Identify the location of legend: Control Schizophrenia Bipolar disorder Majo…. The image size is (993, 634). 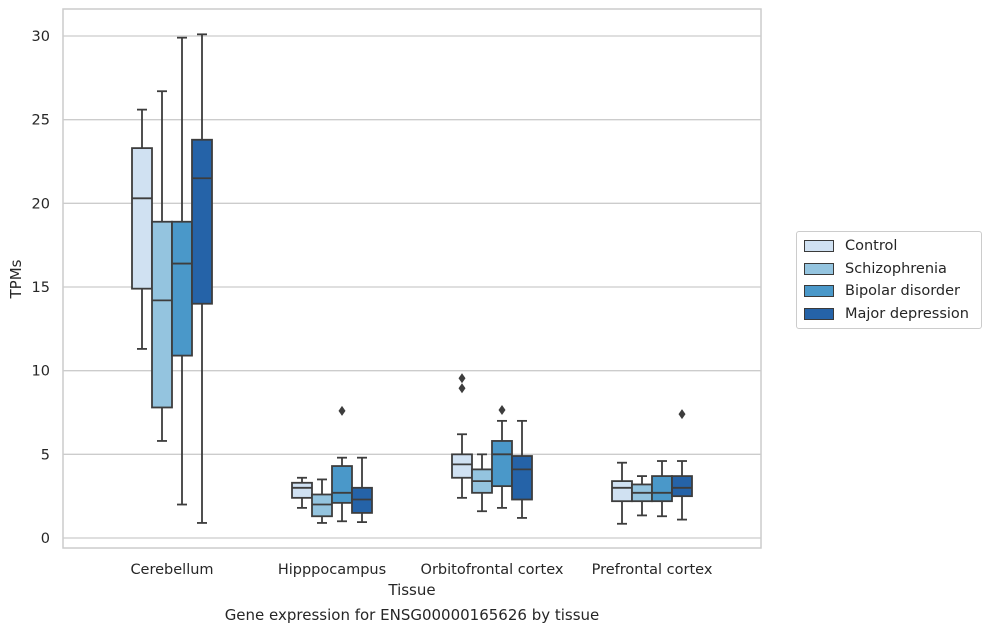
(889, 280).